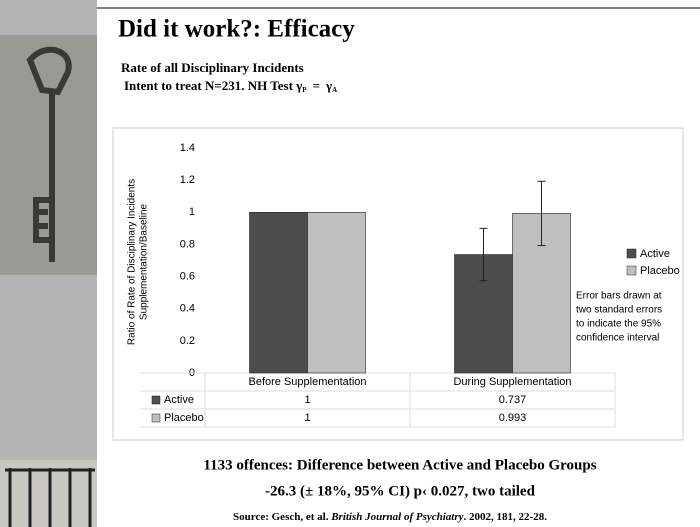 This screenshot has width=700, height=527. I want to click on title: Did it work?: Efficacy, so click(236, 29).